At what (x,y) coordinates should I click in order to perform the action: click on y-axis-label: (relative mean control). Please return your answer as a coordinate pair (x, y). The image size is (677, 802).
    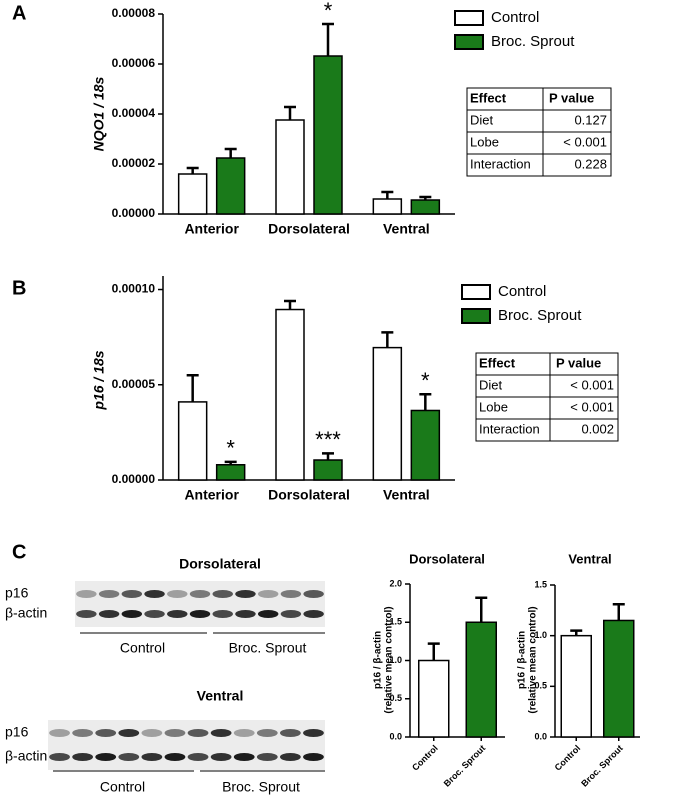
    Looking at the image, I should click on (389, 659).